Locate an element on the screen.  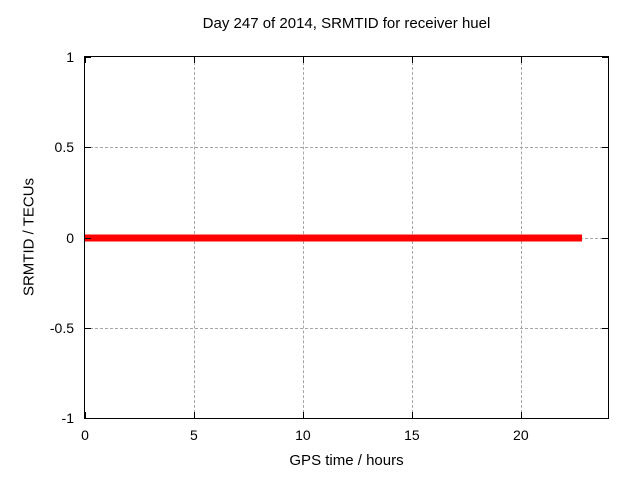
x-tick-label: 20 is located at coordinates (521, 435).